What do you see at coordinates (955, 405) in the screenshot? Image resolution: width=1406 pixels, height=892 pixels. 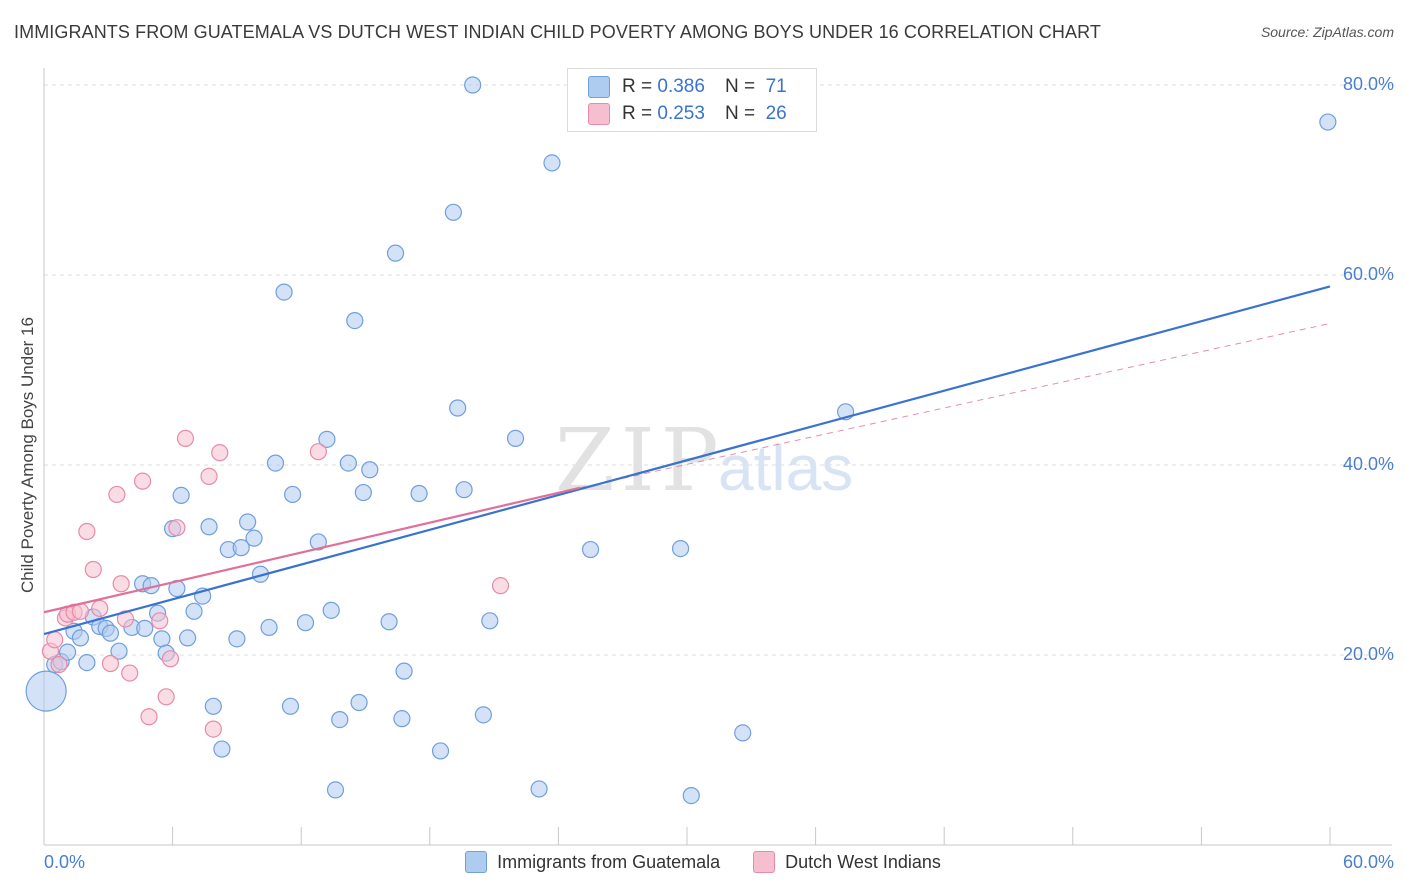 I see `trend-line-dutch-extension` at bounding box center [955, 405].